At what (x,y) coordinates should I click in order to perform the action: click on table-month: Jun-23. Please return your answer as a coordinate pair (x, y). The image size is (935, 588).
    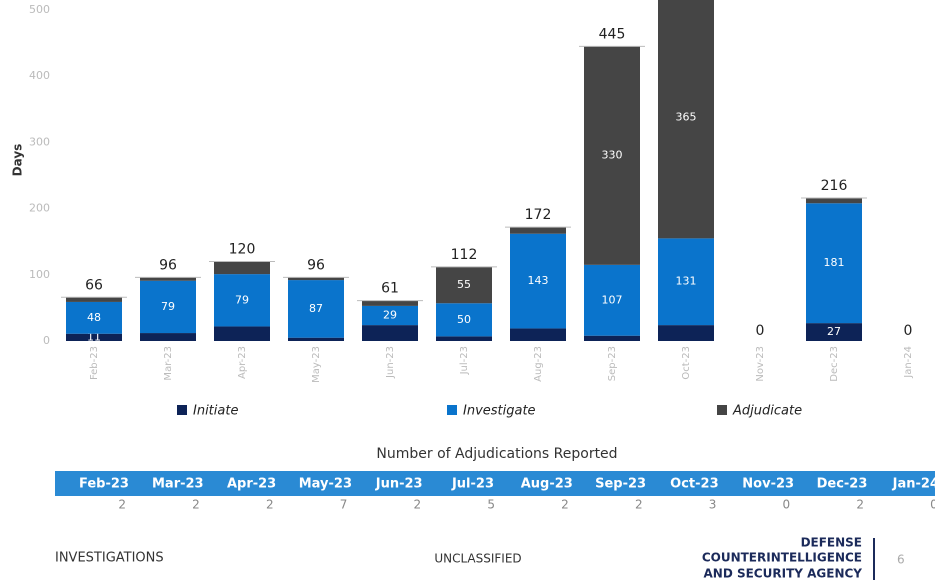
    Looking at the image, I should click on (399, 484).